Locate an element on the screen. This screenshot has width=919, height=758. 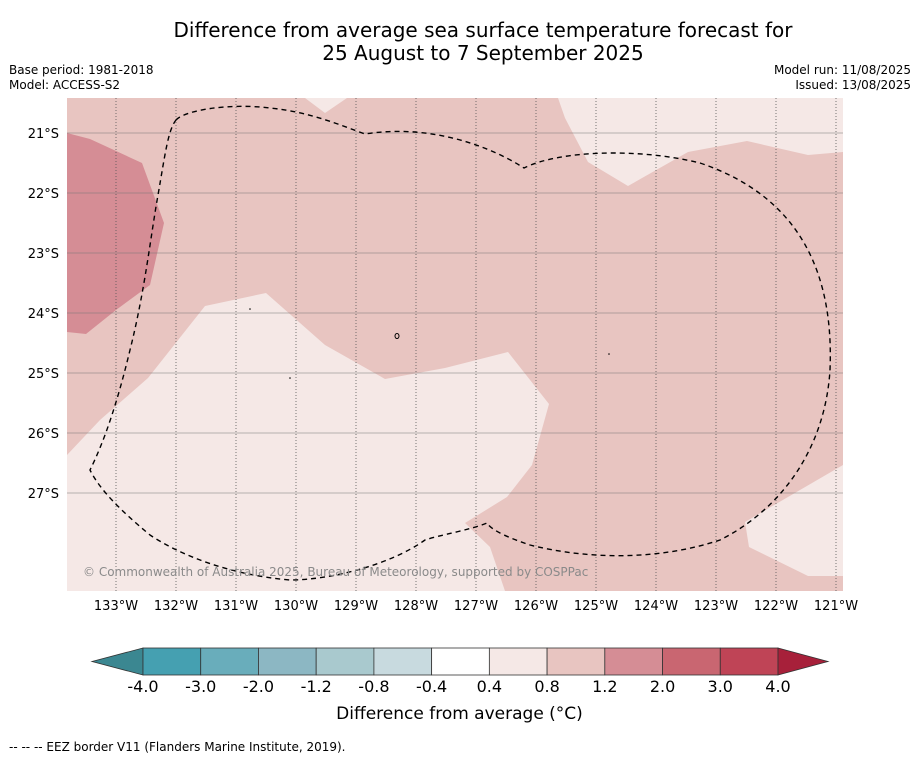
colorbar-tick-label: 1.2 is located at coordinates (604, 686).